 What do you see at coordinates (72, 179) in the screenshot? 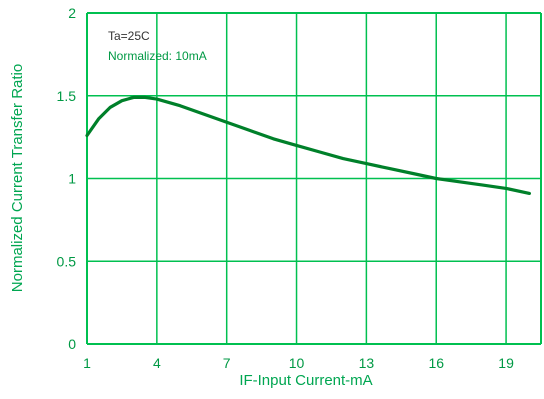
I see `y-tick-label: 1` at bounding box center [72, 179].